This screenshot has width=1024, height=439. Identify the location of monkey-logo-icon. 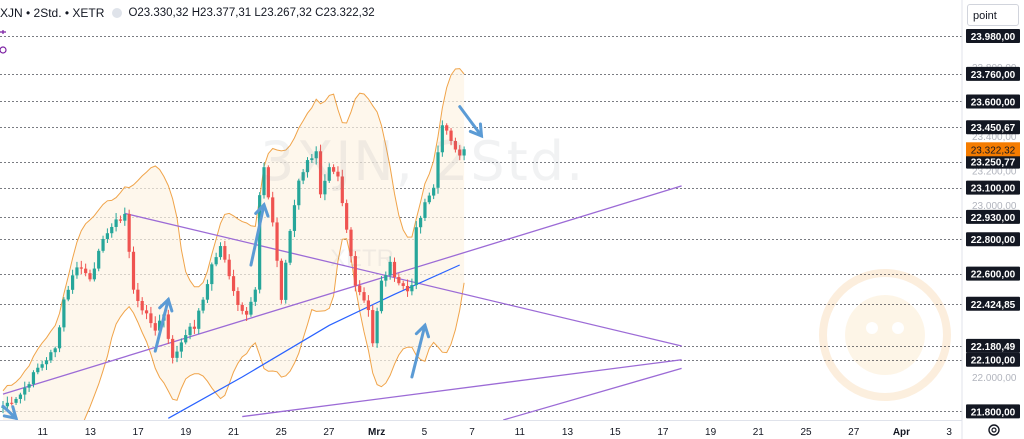
(885, 335).